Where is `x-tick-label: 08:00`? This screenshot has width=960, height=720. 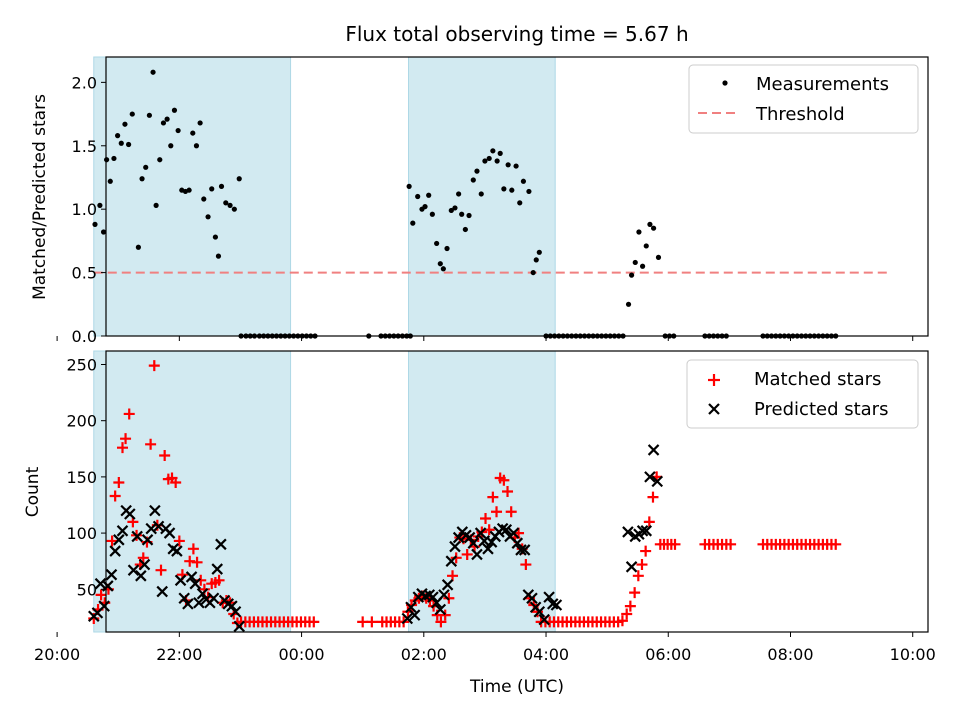 x-tick-label: 08:00 is located at coordinates (790, 654).